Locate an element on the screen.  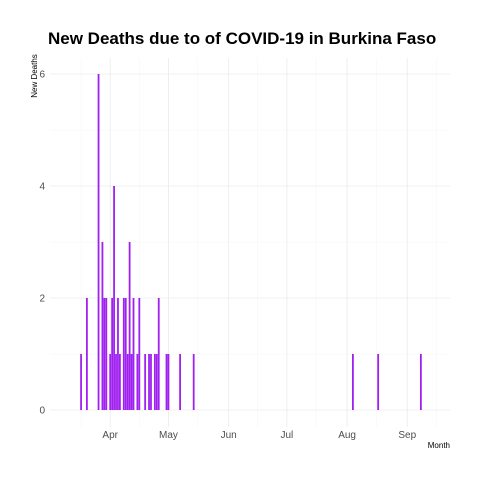
x-tick-label: Aug is located at coordinates (347, 435).